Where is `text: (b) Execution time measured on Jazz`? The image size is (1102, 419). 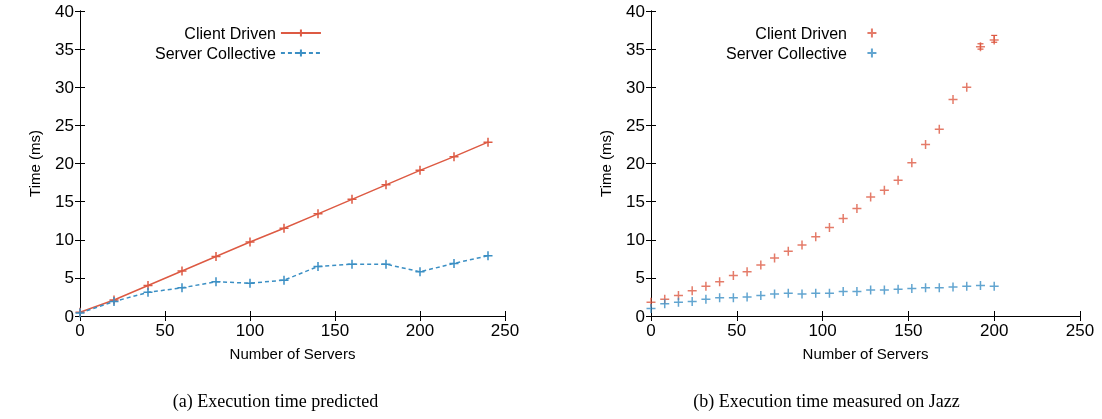 text: (b) Execution time measured on Jazz is located at coordinates (826, 401).